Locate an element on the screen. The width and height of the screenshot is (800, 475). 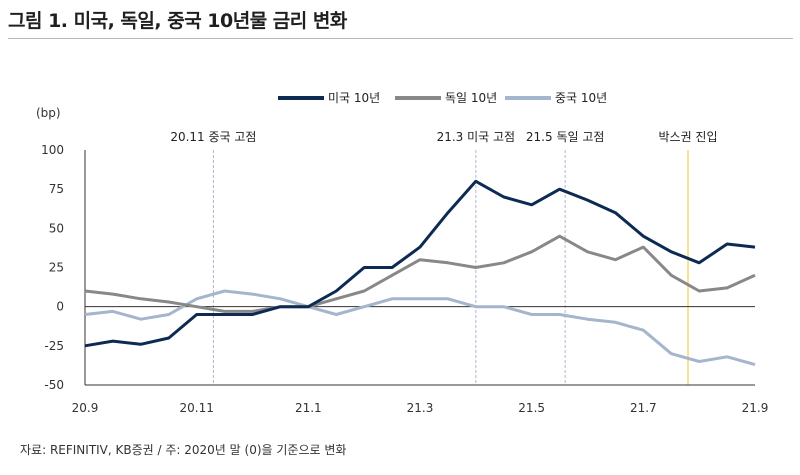
y-tick-label: 75 is located at coordinates (56, 189).